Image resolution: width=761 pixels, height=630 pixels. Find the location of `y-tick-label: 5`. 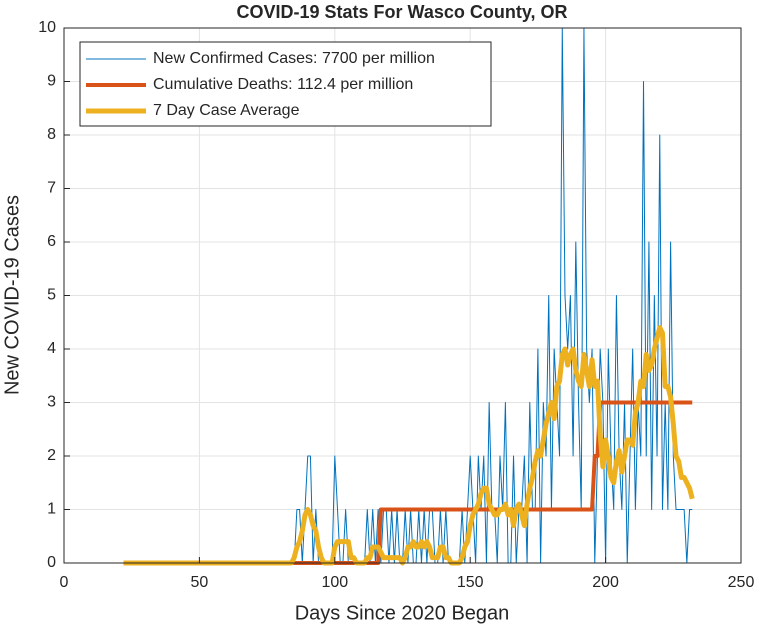

y-tick-label: 5 is located at coordinates (51, 295).